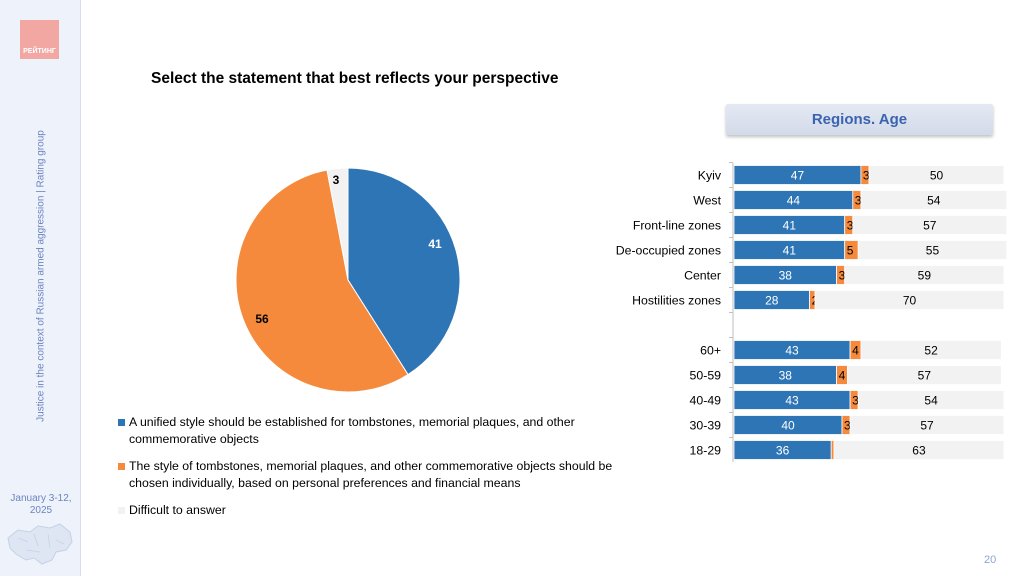 This screenshot has height=576, width=1024. What do you see at coordinates (798, 176) in the screenshot?
I see `bar-value-label: 47` at bounding box center [798, 176].